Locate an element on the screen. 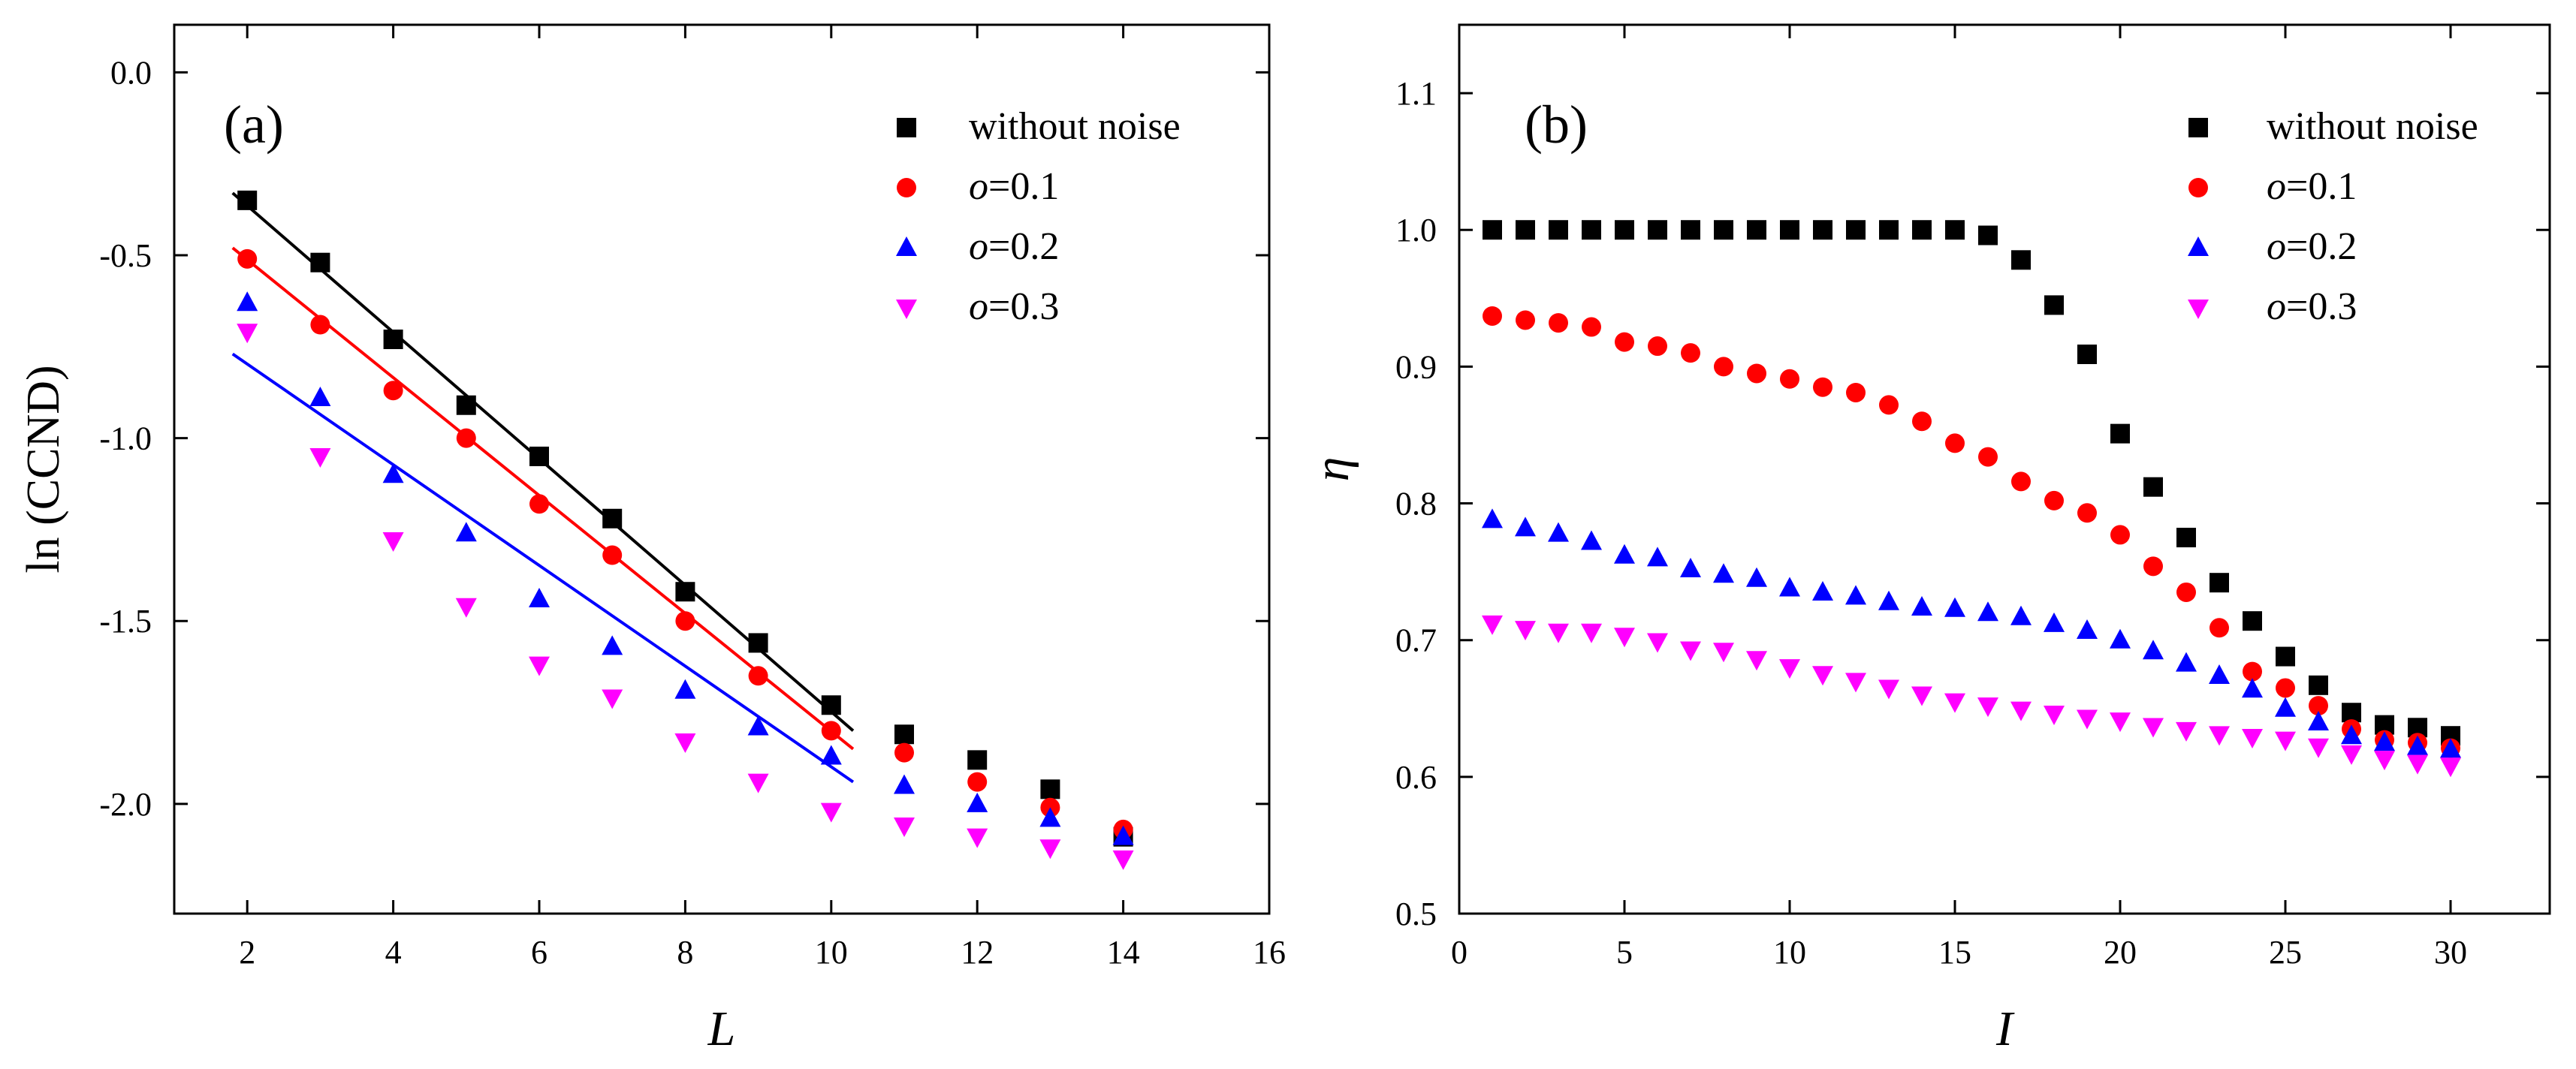 This screenshot has height=1069, width=2576. fit-line is located at coordinates (543, 568).